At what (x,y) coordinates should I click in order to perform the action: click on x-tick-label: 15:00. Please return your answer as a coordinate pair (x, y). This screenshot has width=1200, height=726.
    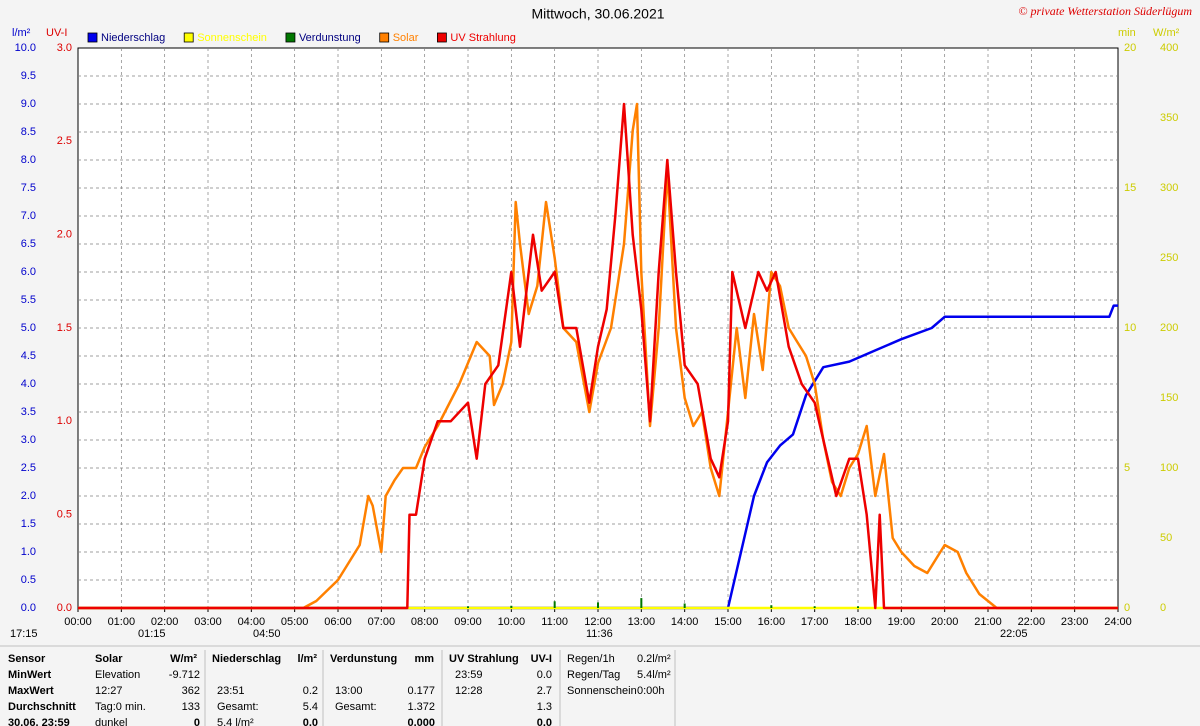
    Looking at the image, I should click on (728, 622).